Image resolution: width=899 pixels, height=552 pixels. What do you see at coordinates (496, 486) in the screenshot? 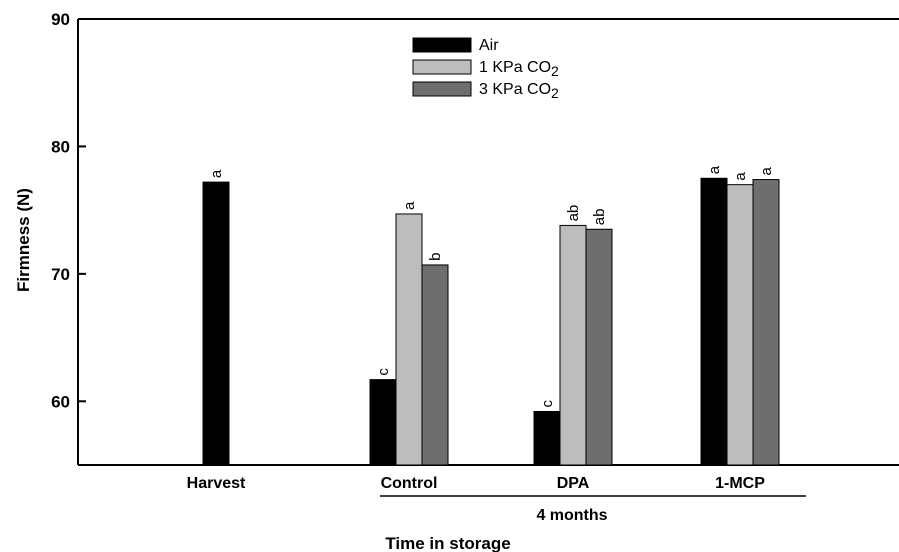
I see `x-axis: Harvest Control DPA 1-MCP` at bounding box center [496, 486].